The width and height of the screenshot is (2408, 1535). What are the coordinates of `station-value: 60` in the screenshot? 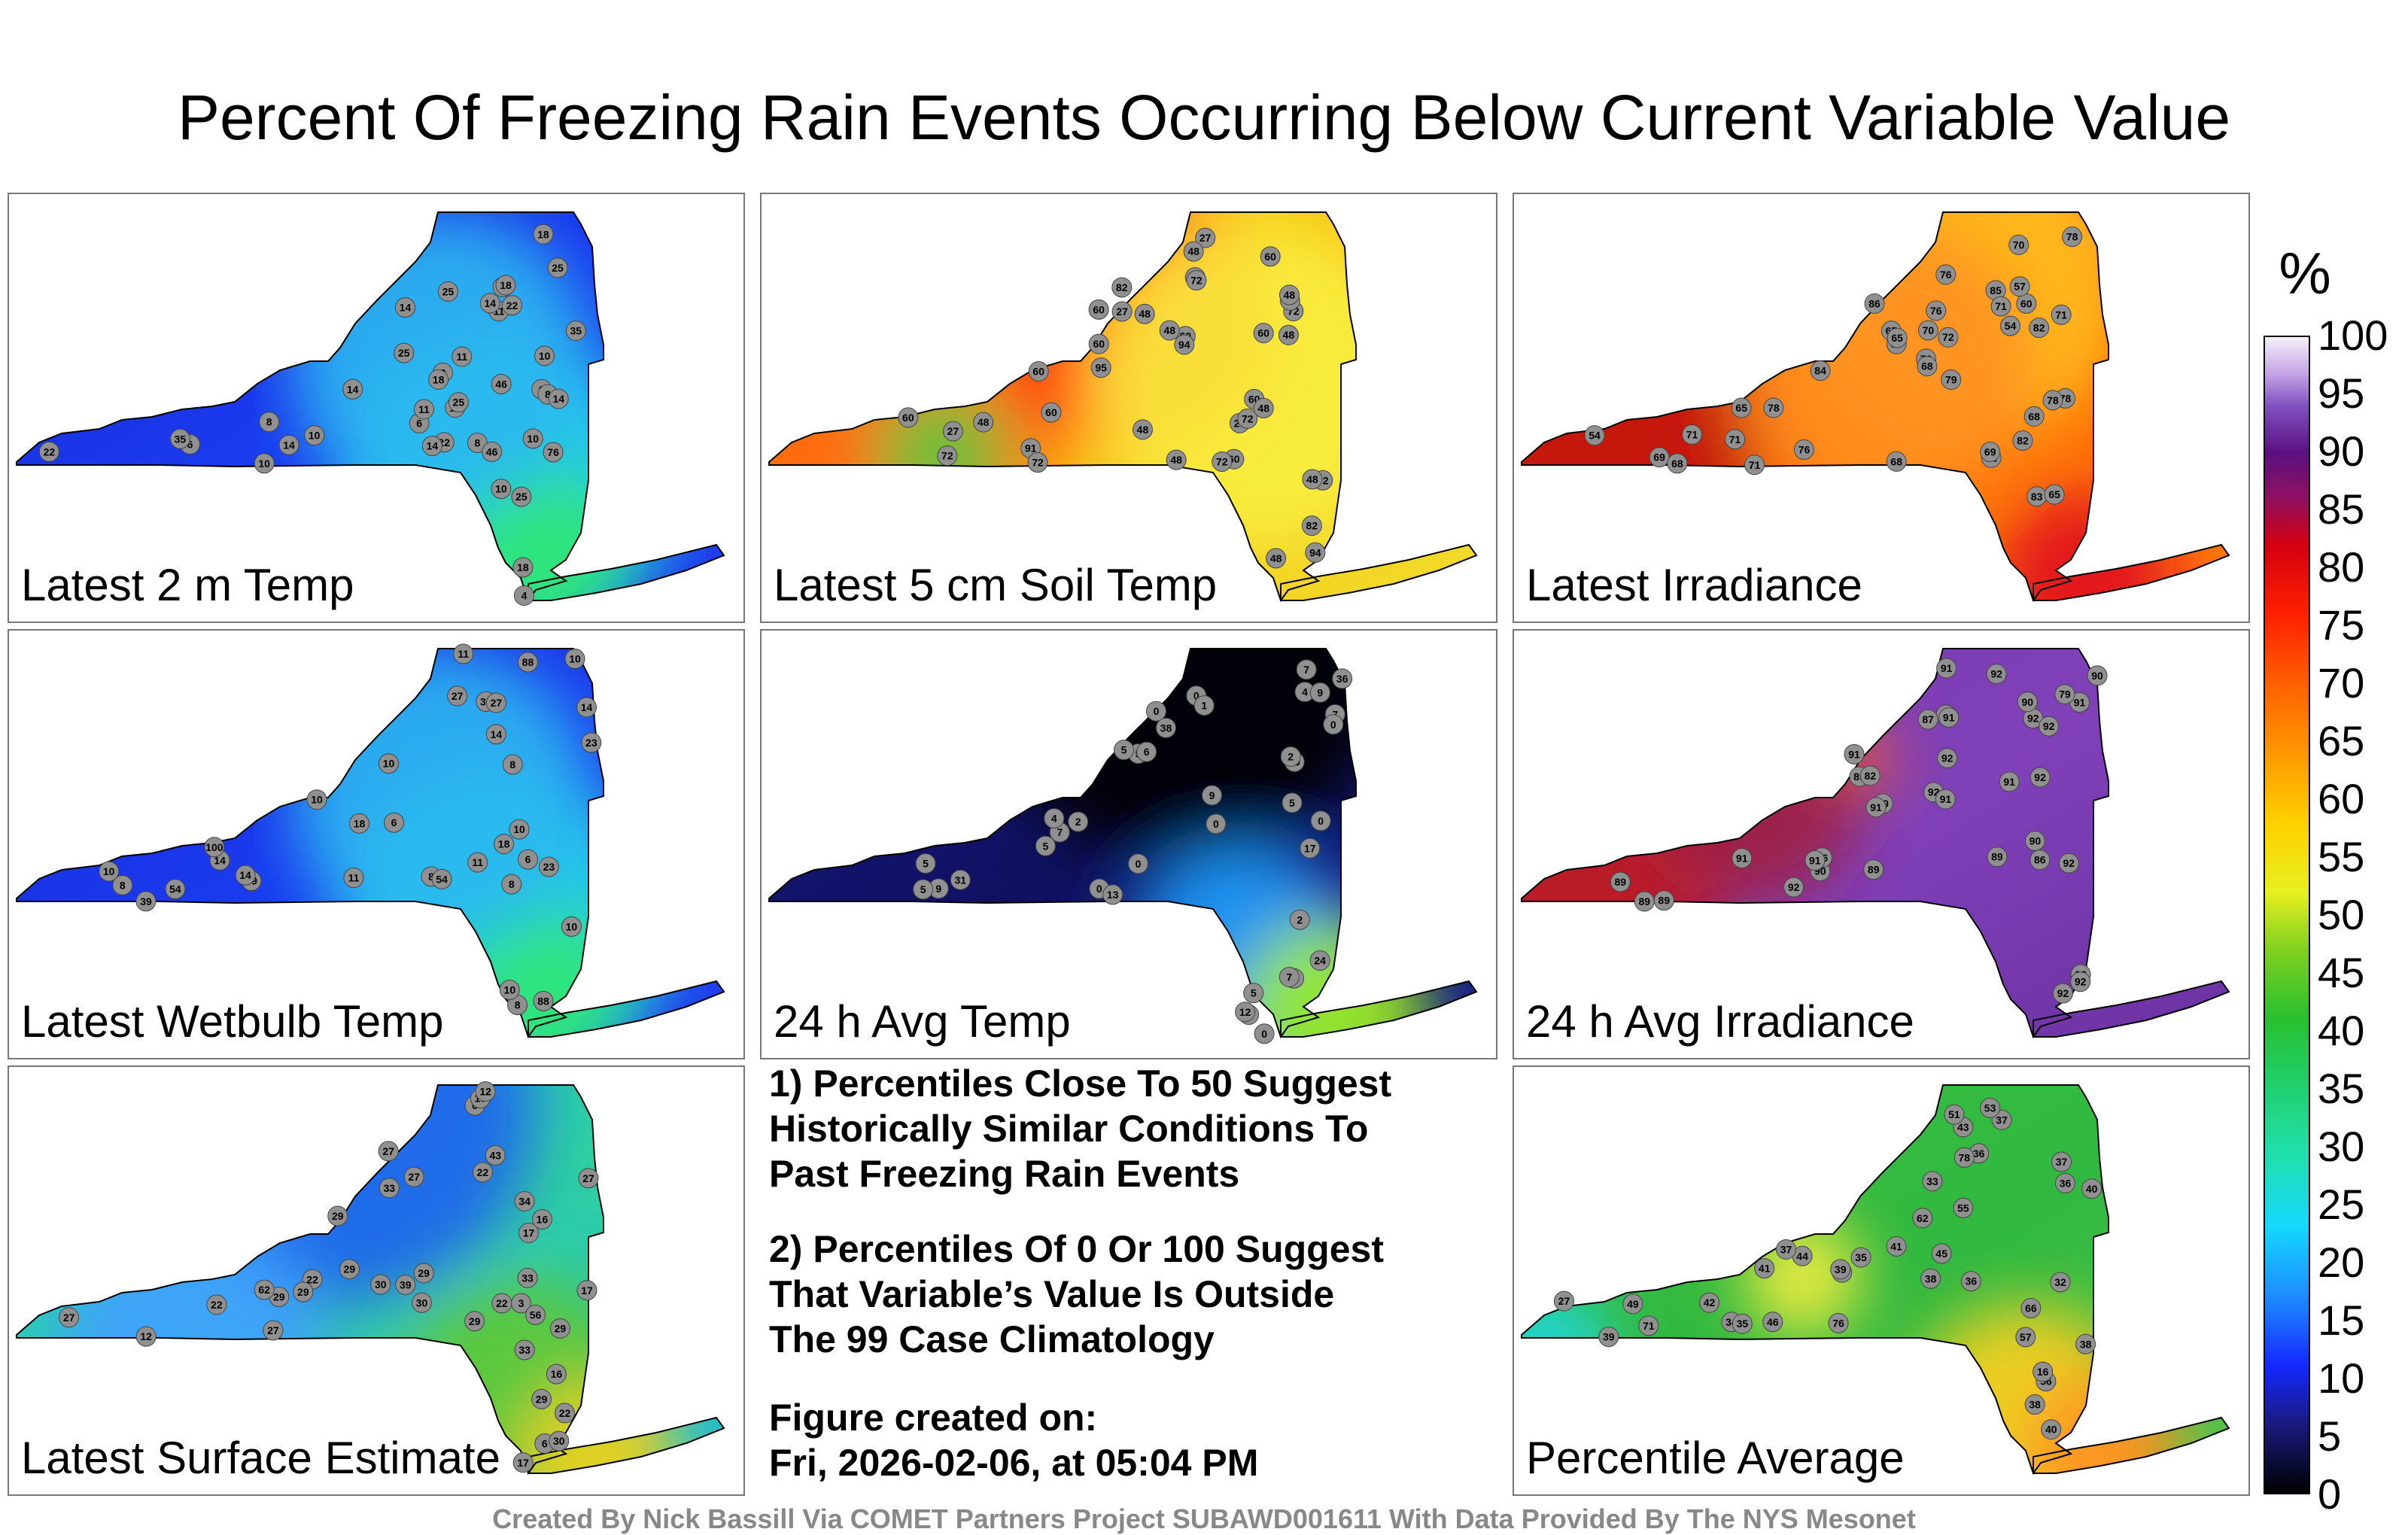 It's located at (1099, 309).